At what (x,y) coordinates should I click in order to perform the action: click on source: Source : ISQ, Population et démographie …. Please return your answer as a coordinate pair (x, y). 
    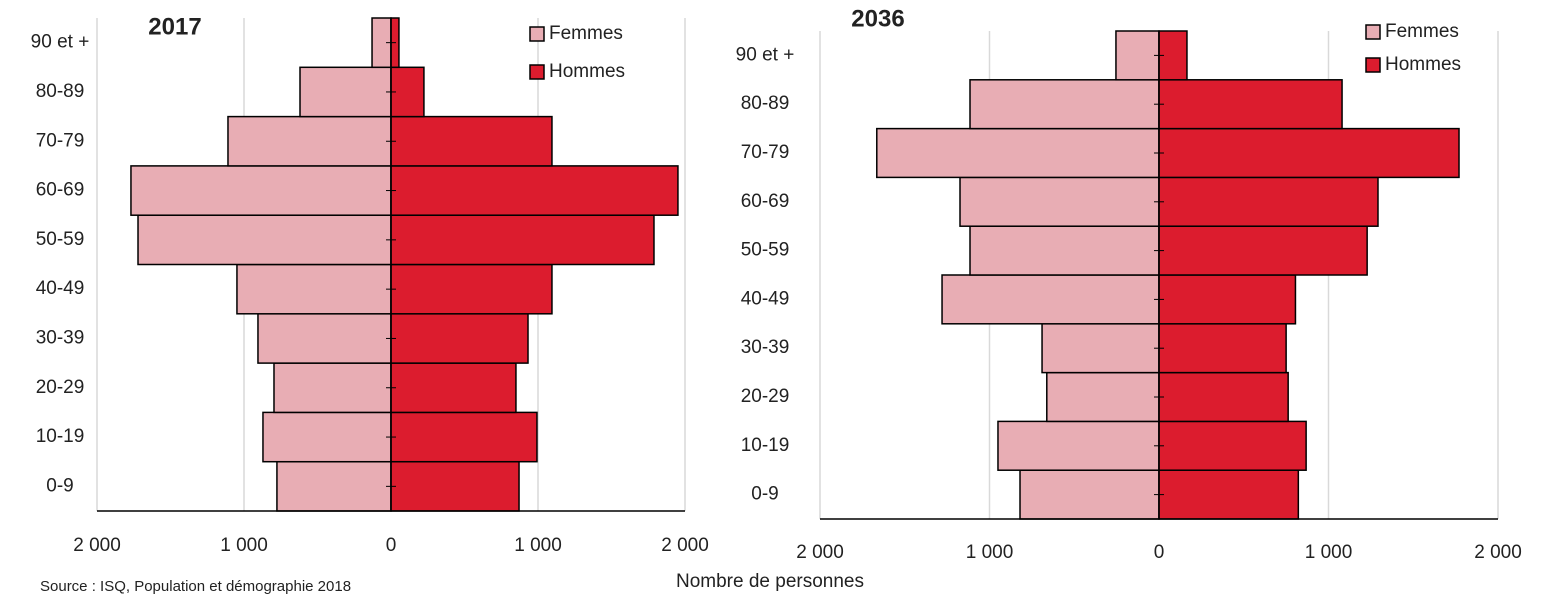
    Looking at the image, I should click on (195, 586).